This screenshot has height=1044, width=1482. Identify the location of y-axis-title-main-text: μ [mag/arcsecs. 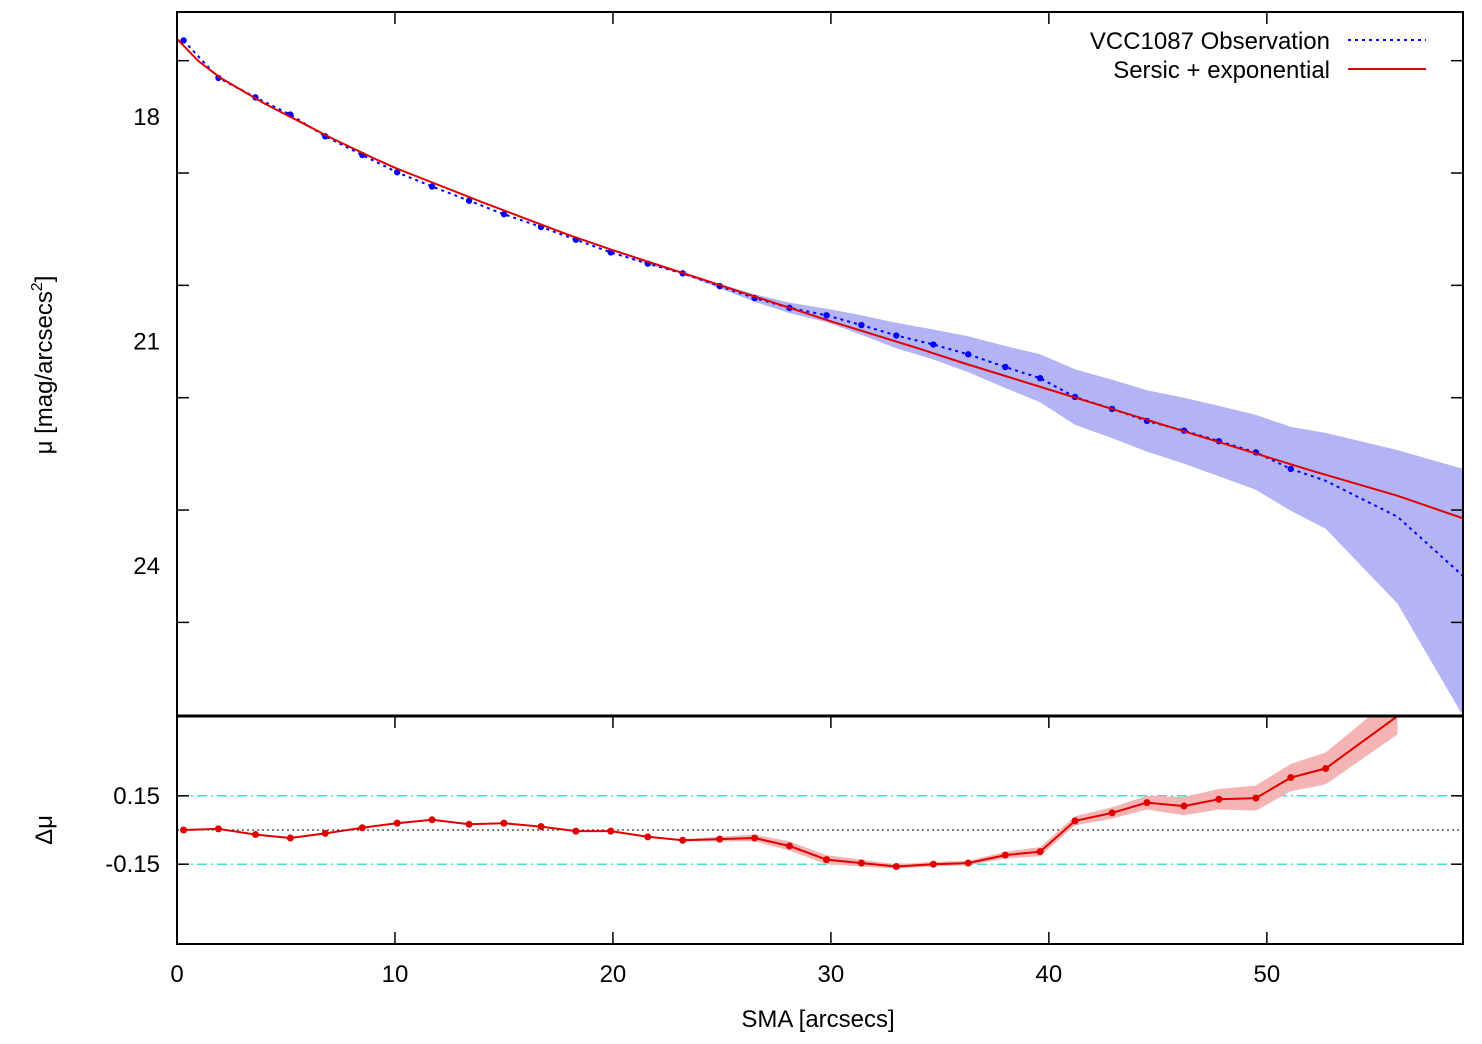
(44, 372).